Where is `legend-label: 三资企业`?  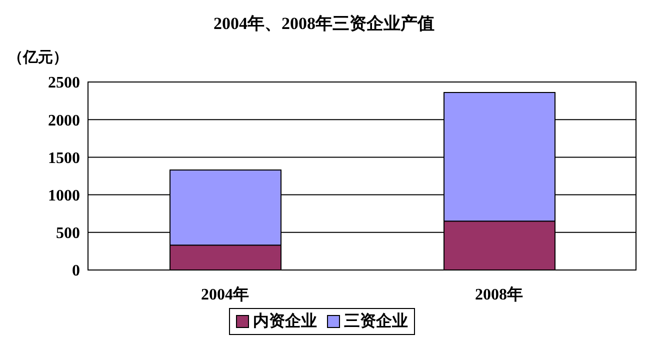 legend-label: 三资企业 is located at coordinates (376, 322).